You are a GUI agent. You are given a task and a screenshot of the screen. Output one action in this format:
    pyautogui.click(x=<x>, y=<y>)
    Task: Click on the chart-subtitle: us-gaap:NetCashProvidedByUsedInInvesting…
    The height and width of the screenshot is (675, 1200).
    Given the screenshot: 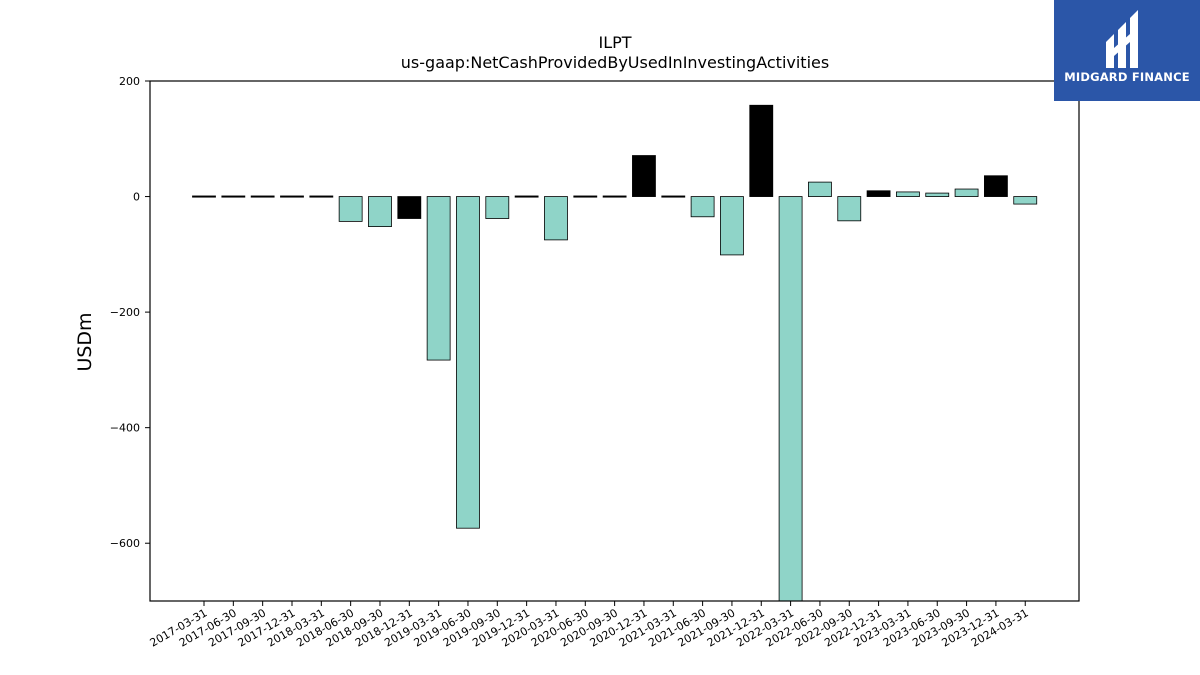 What is the action you would take?
    pyautogui.click(x=615, y=62)
    